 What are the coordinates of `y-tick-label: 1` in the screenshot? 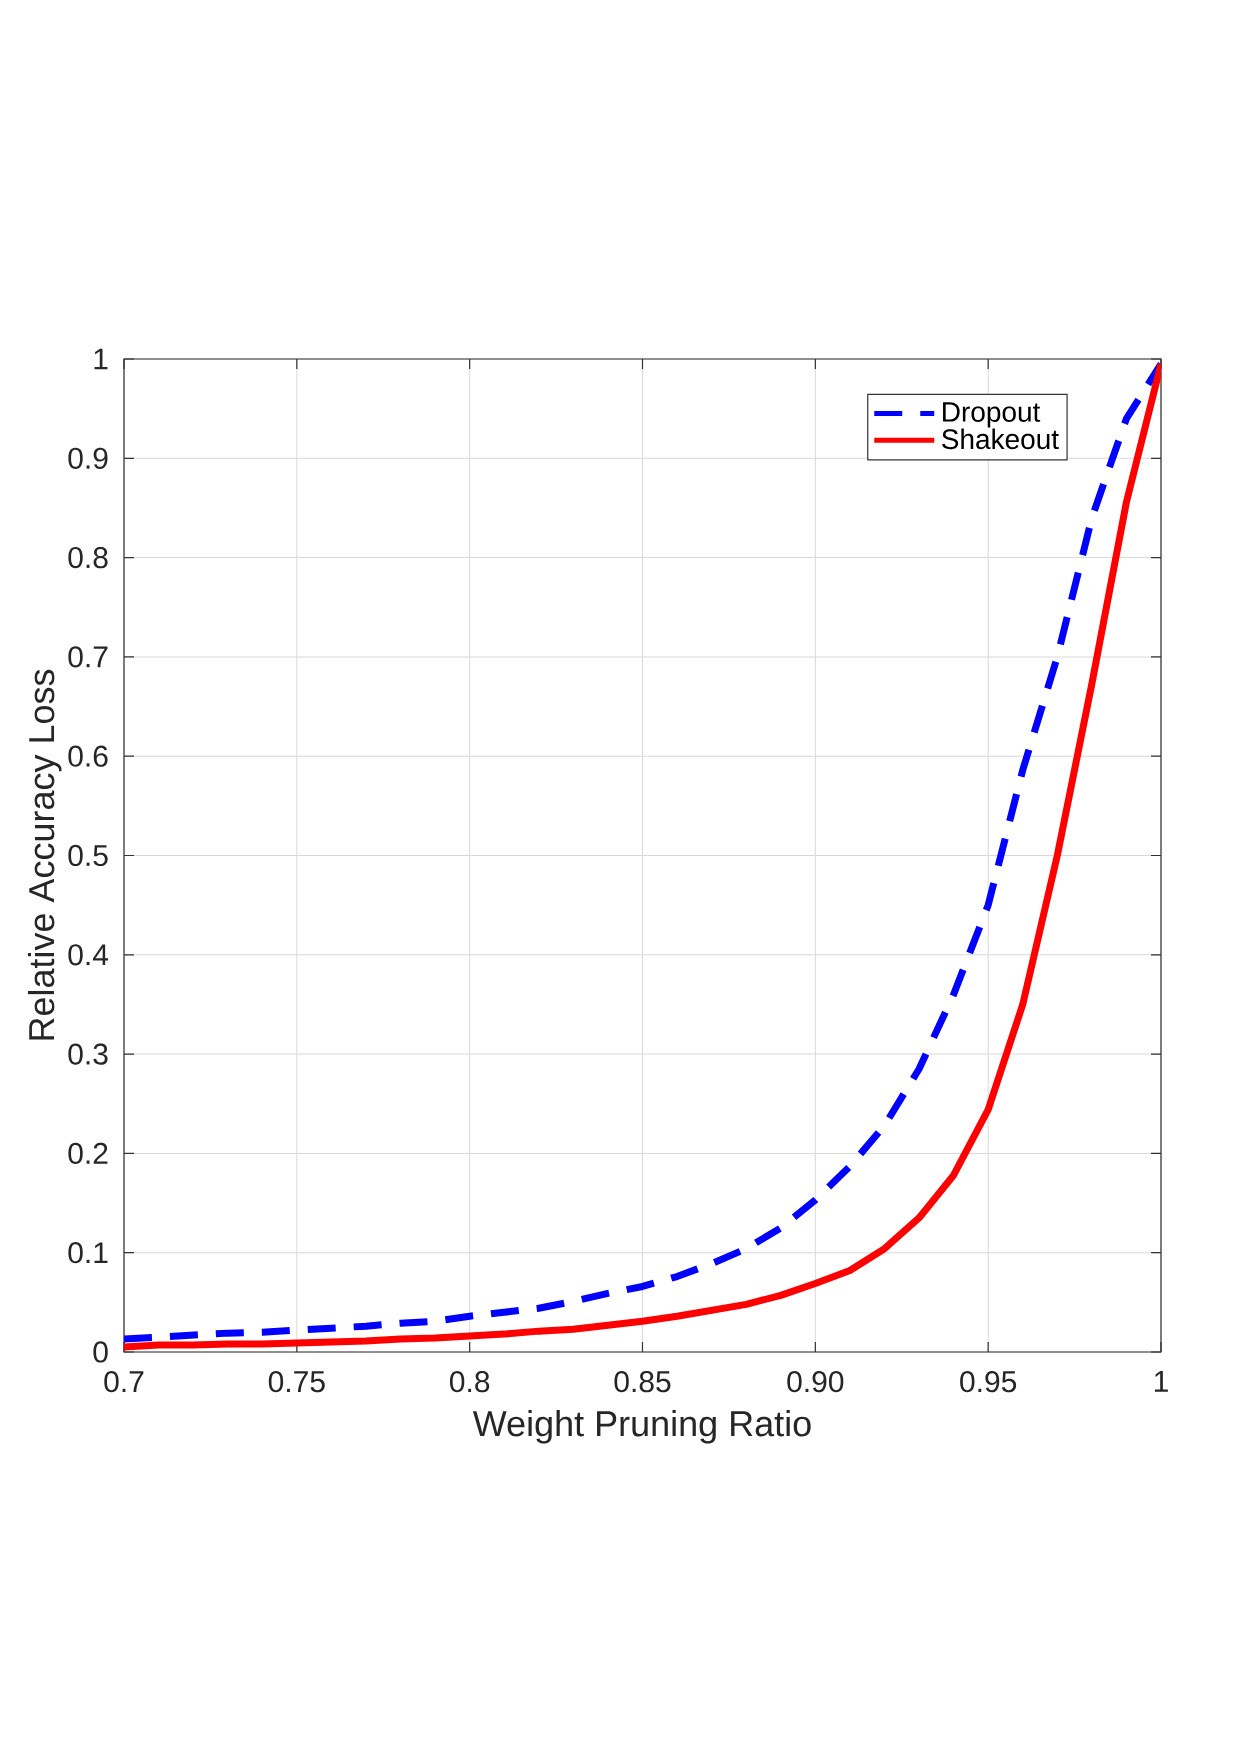 It's located at (101, 359).